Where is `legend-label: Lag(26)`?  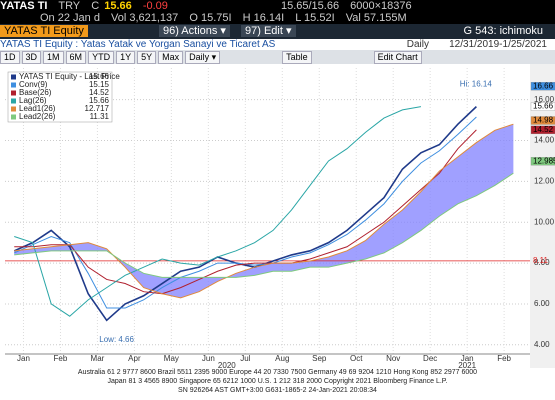 legend-label: Lag(26) is located at coordinates (33, 100).